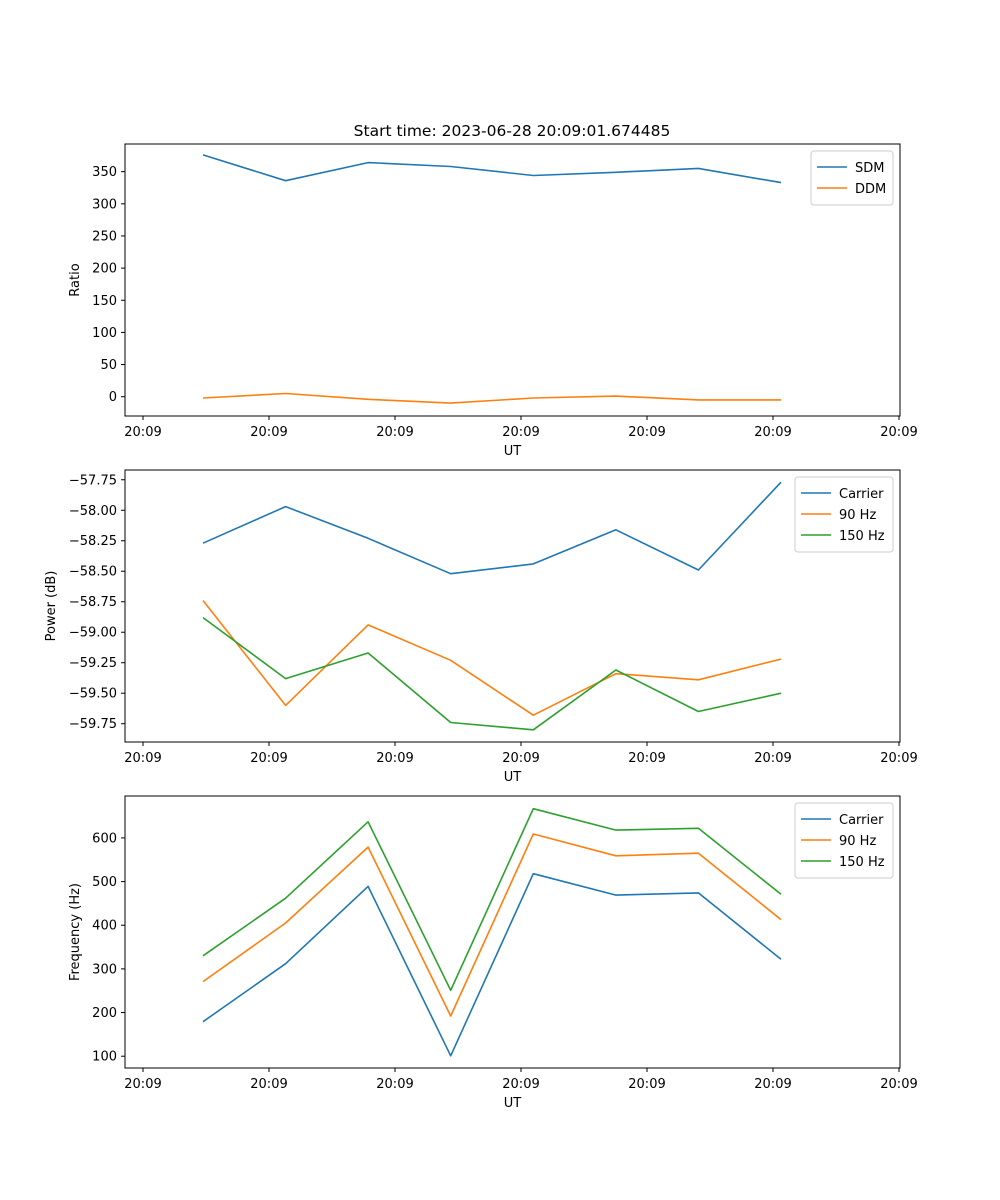 The image size is (1000, 1200). Describe the element at coordinates (512, 131) in the screenshot. I see `figure-title: Start time: 2023-06-28 20:09:01.674485` at that location.